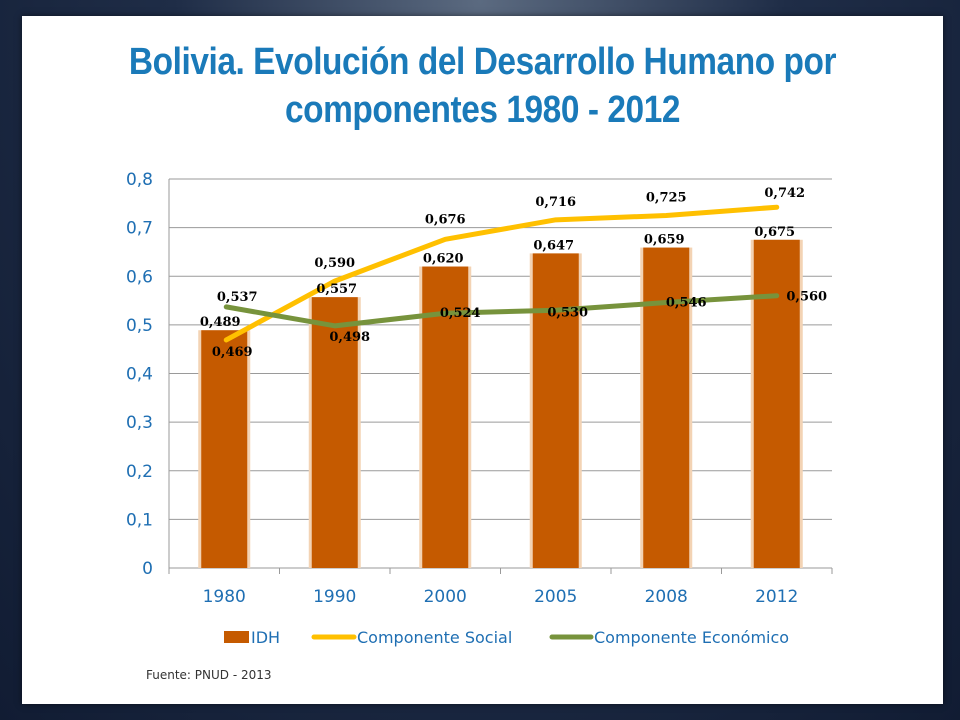  Describe the element at coordinates (443, 259) in the screenshot. I see `bar-data-label: 0,620` at that location.